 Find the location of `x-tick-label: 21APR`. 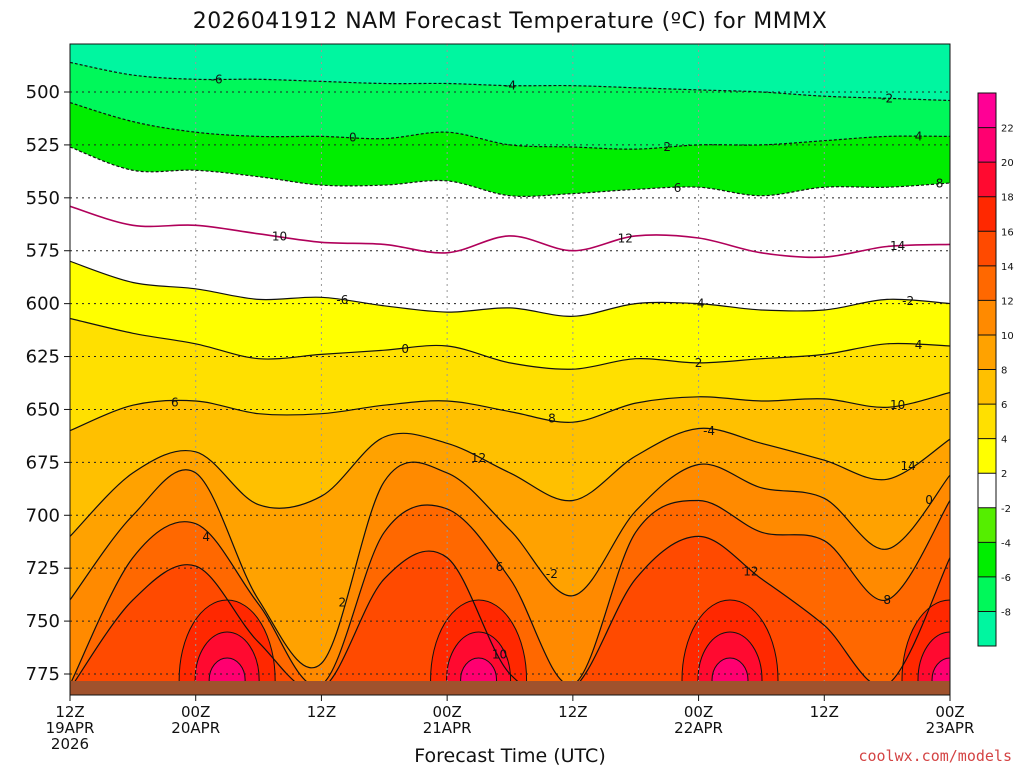

x-tick-label: 21APR is located at coordinates (447, 728).